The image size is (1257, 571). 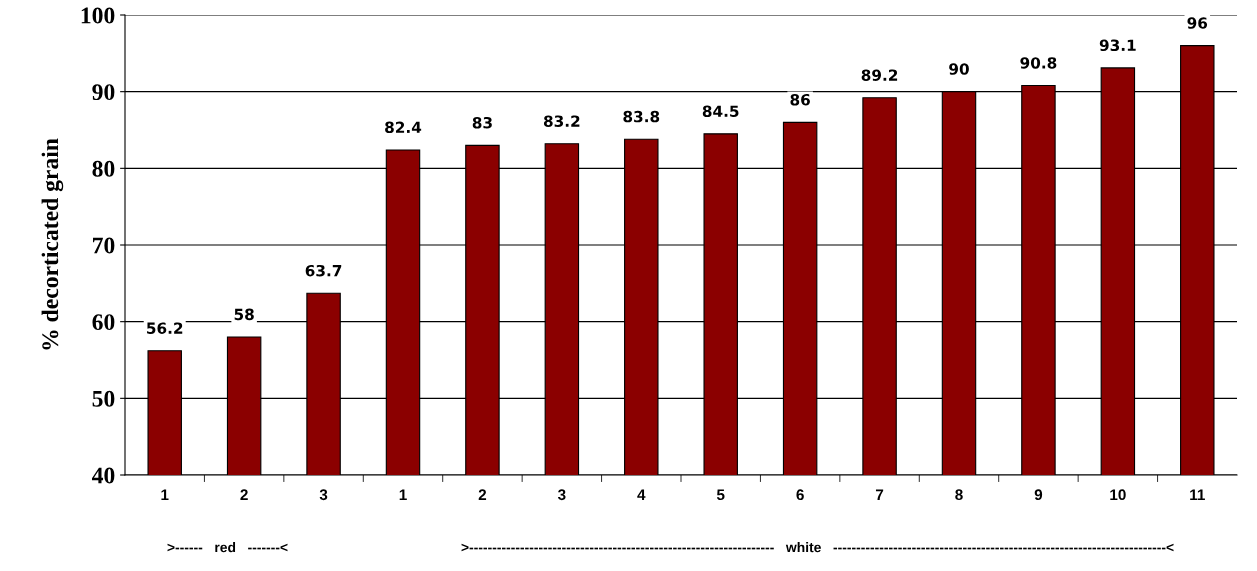 What do you see at coordinates (103, 322) in the screenshot?
I see `y-tick-label: 60` at bounding box center [103, 322].